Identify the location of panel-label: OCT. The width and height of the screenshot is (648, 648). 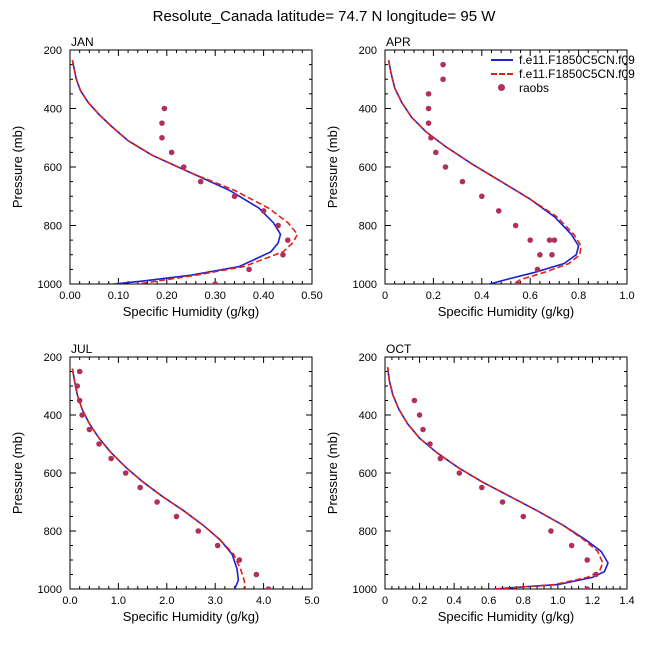
(399, 349).